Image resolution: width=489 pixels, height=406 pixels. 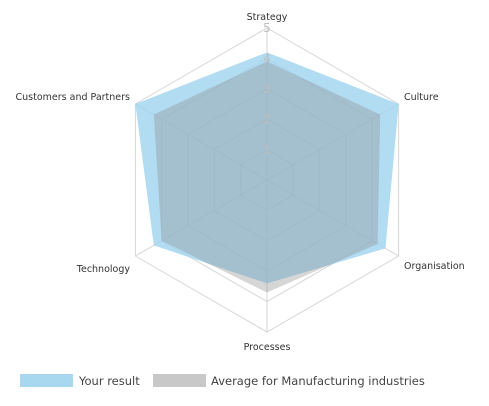 What do you see at coordinates (267, 150) in the screenshot?
I see `tick-label-1: 1` at bounding box center [267, 150].